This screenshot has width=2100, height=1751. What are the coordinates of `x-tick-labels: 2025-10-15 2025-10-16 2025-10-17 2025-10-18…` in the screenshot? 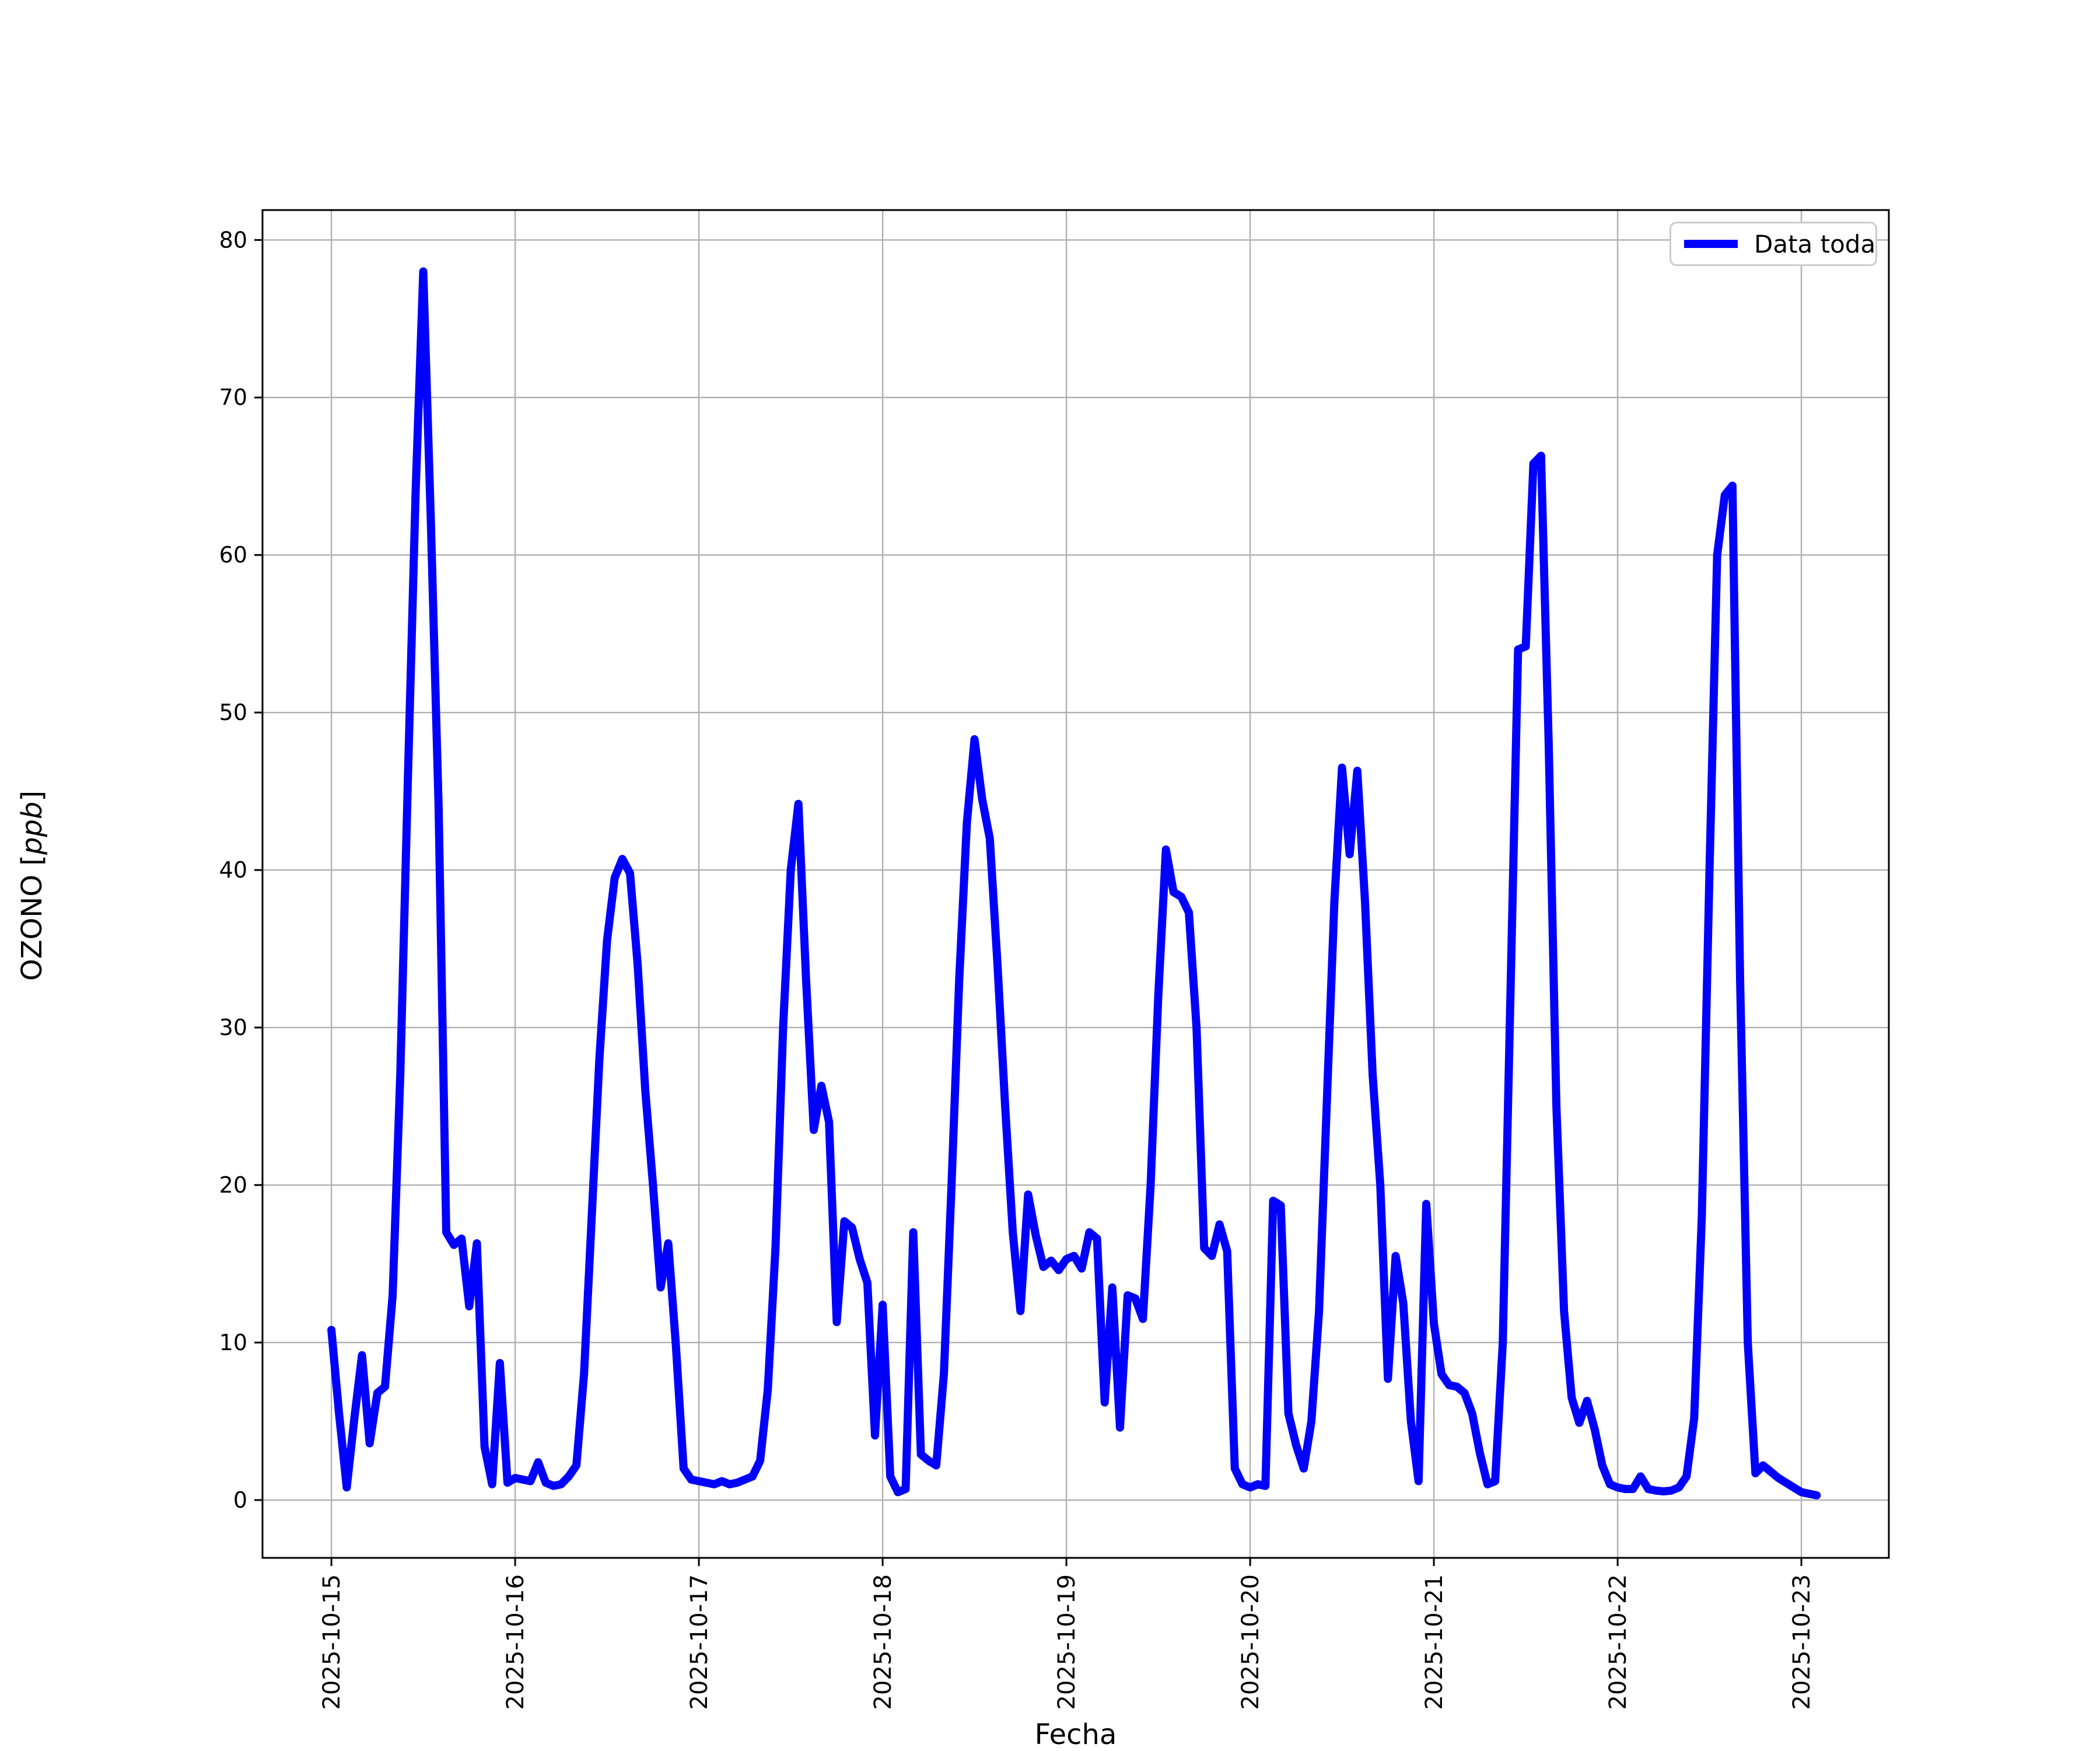 It's located at (1066, 1642).